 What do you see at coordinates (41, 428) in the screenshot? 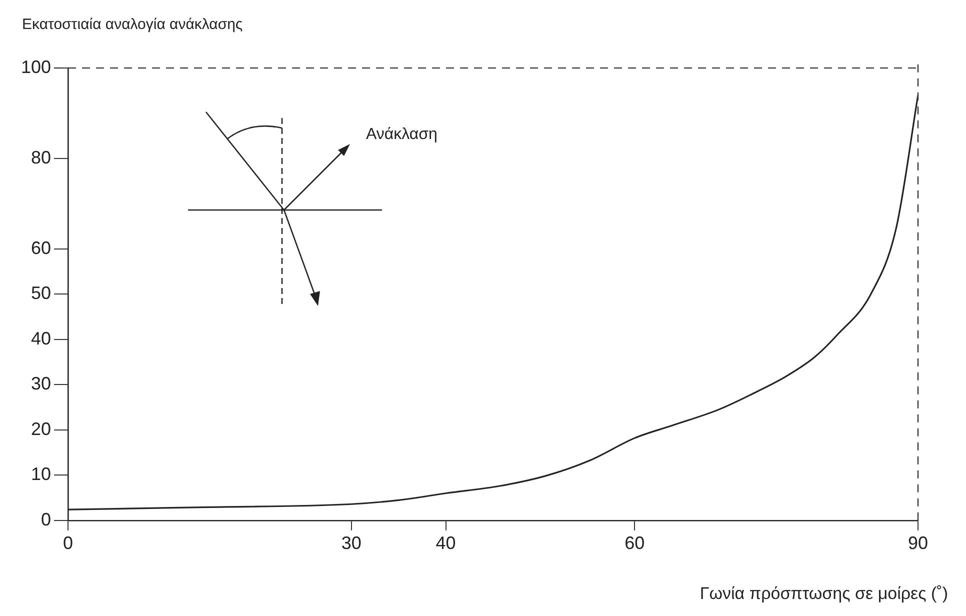
I see `y-tick-label: 20` at bounding box center [41, 428].